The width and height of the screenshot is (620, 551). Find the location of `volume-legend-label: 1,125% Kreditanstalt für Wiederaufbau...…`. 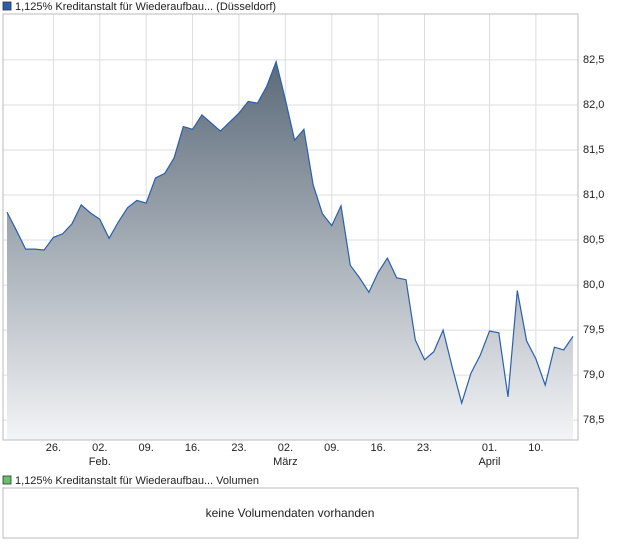

volume-legend-label: 1,125% Kreditanstalt für Wiederaufbau...… is located at coordinates (137, 481).